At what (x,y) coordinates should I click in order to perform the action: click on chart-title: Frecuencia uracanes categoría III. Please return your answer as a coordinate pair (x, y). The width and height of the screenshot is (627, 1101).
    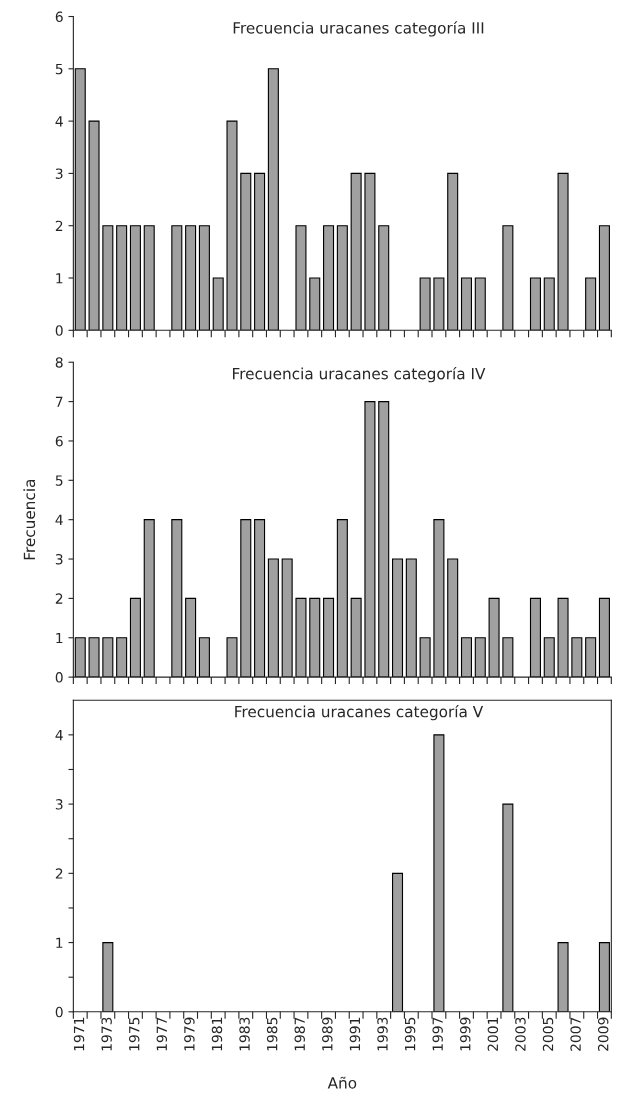
    Looking at the image, I should click on (358, 29).